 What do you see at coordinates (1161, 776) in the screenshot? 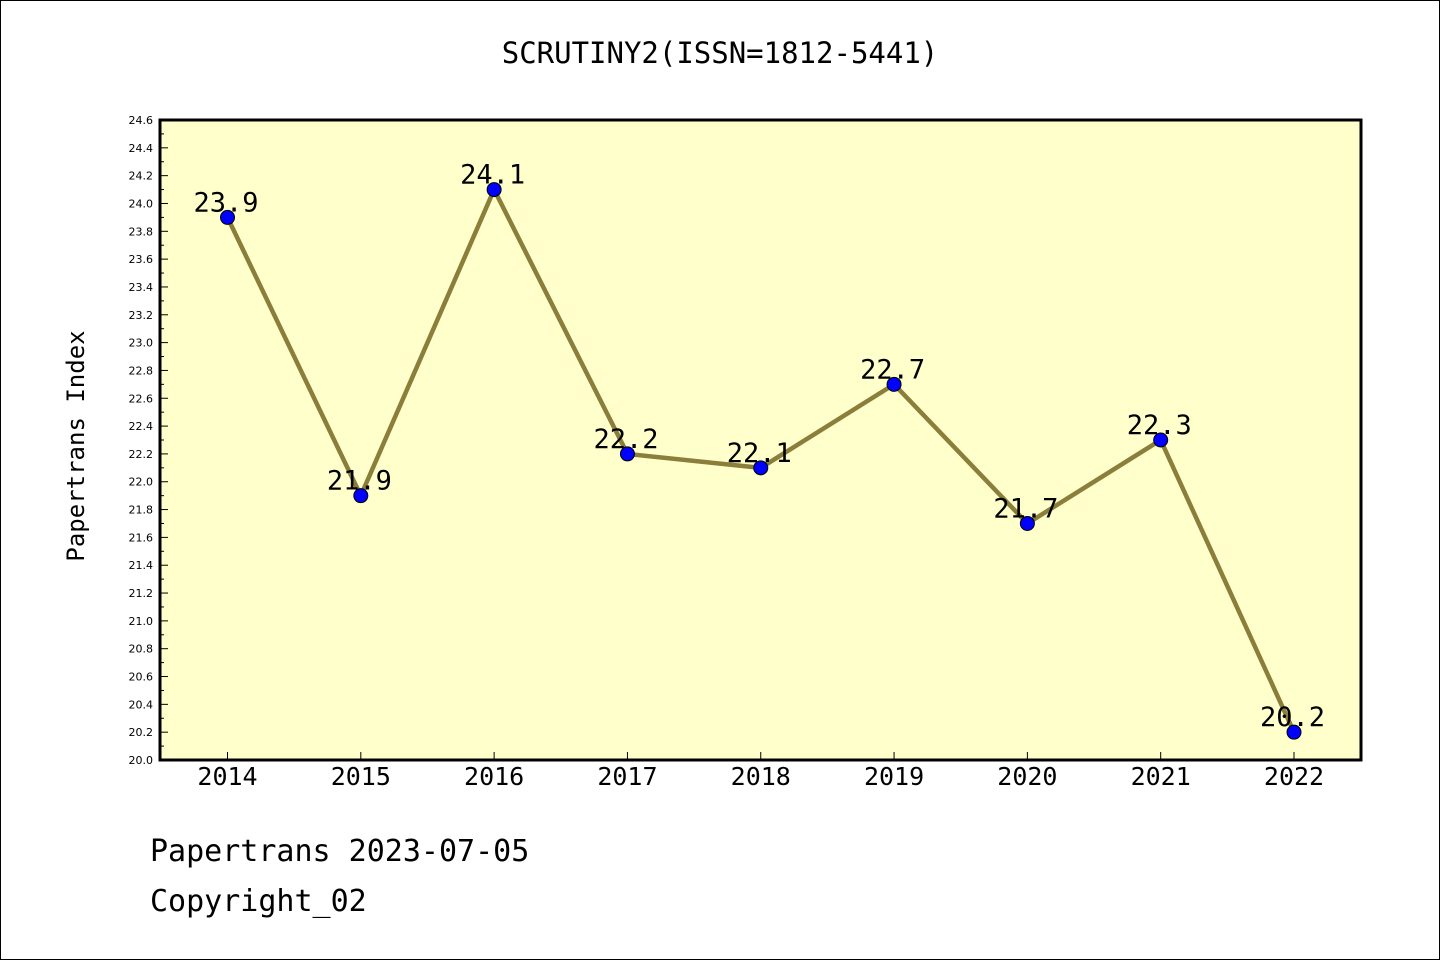
I see `x-tick-label: 2021` at bounding box center [1161, 776].